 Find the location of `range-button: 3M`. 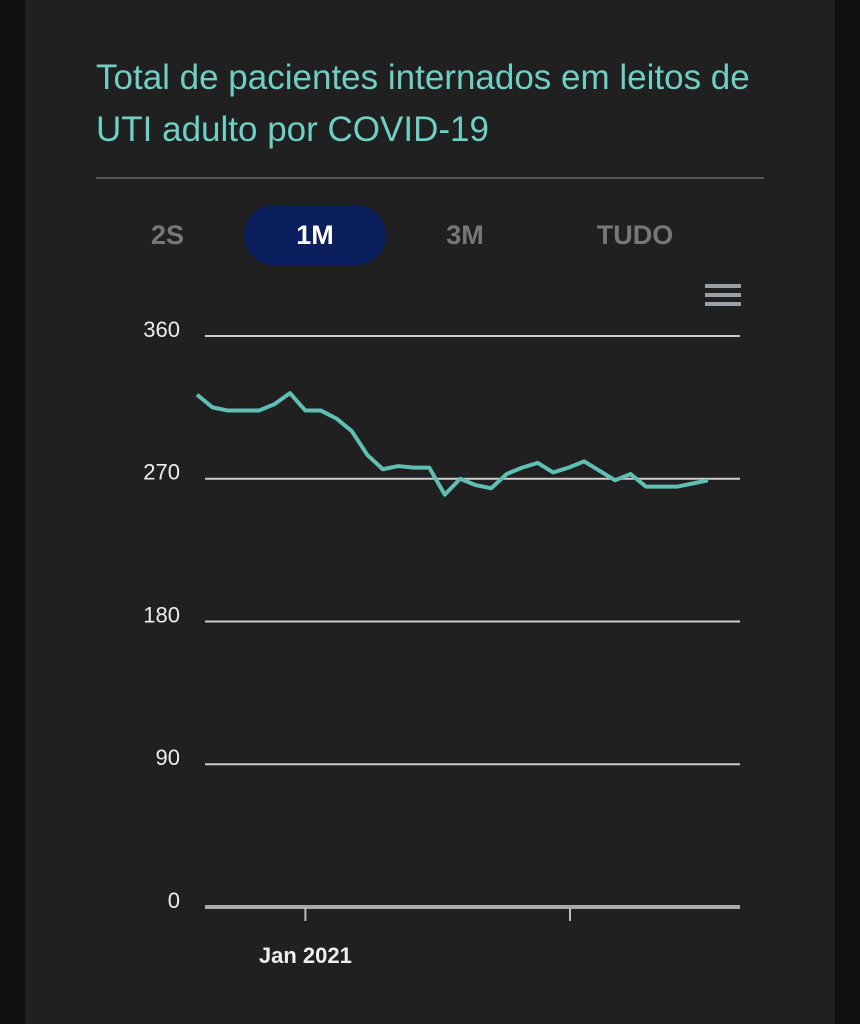

range-button: 3M is located at coordinates (465, 235).